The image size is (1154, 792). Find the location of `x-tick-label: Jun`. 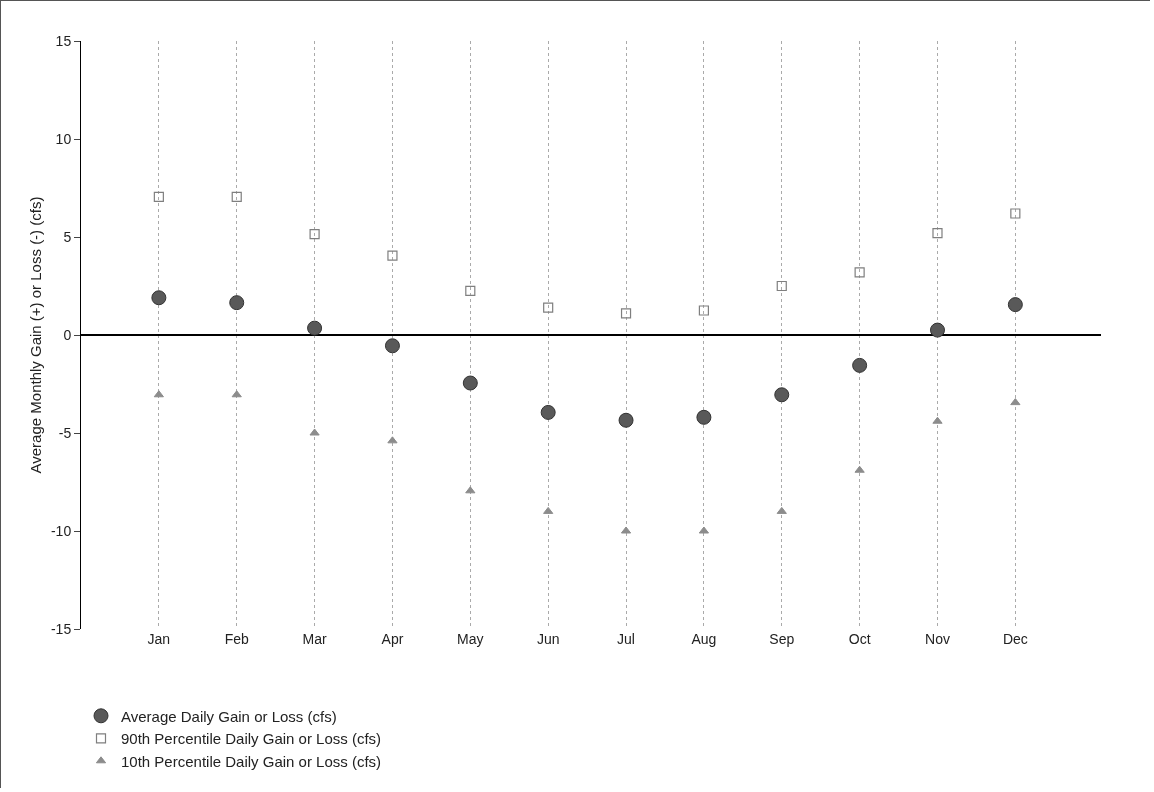

x-tick-label: Jun is located at coordinates (548, 639).